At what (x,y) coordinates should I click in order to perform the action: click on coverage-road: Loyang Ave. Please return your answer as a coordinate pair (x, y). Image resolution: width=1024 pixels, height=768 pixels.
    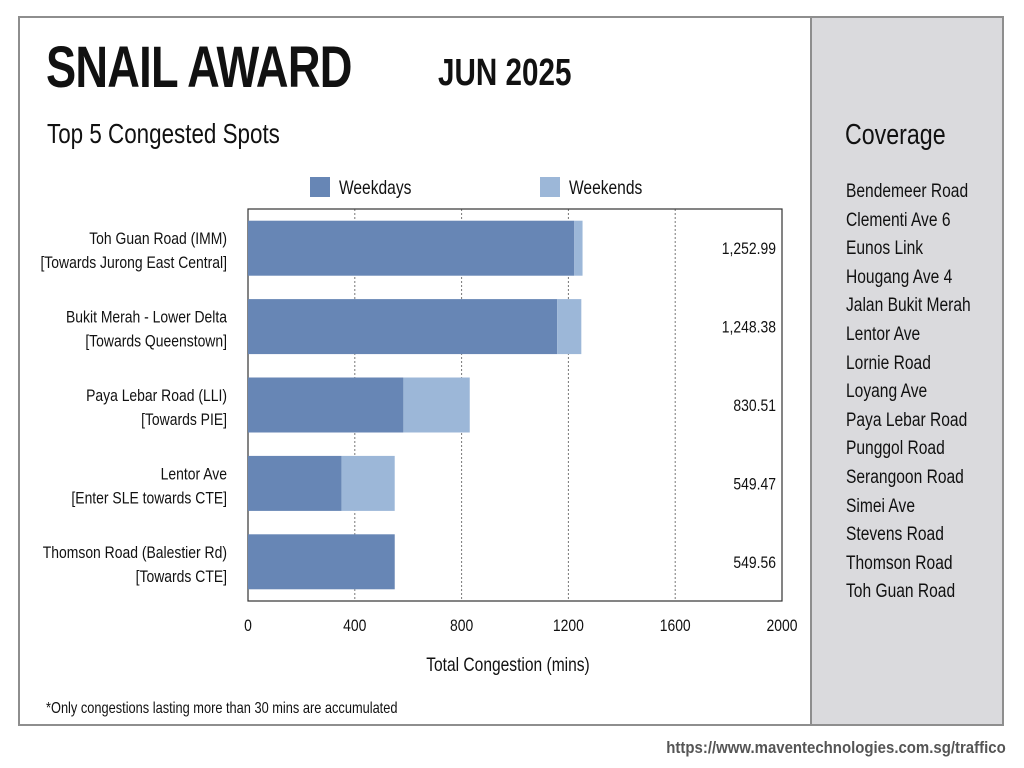
    Looking at the image, I should click on (887, 392).